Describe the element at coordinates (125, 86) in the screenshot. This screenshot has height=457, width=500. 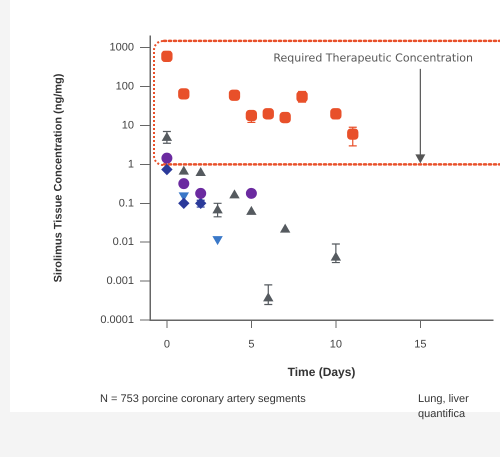
I see `y-tick-label: 100` at that location.